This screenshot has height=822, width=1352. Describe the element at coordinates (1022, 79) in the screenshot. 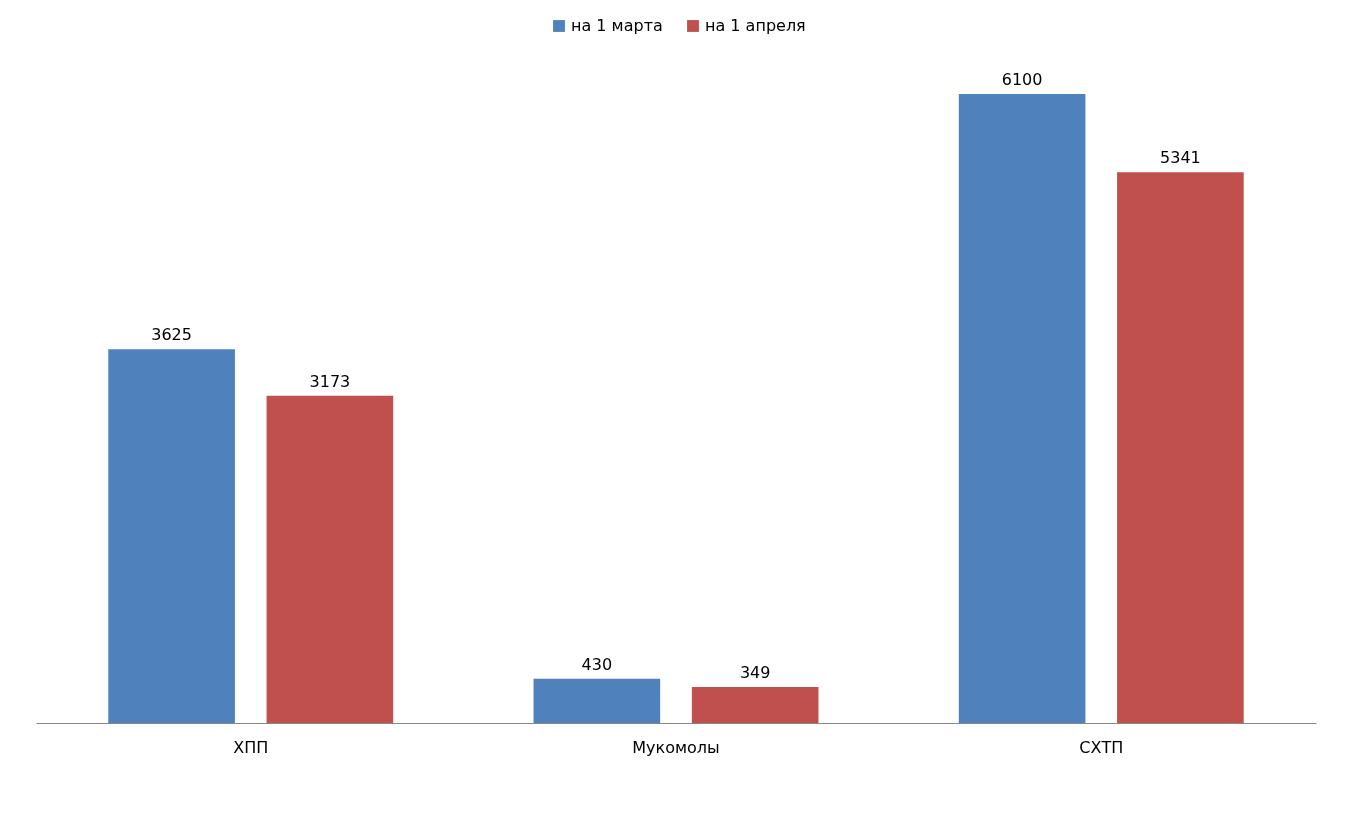

I see `data-label: 6100` at that location.